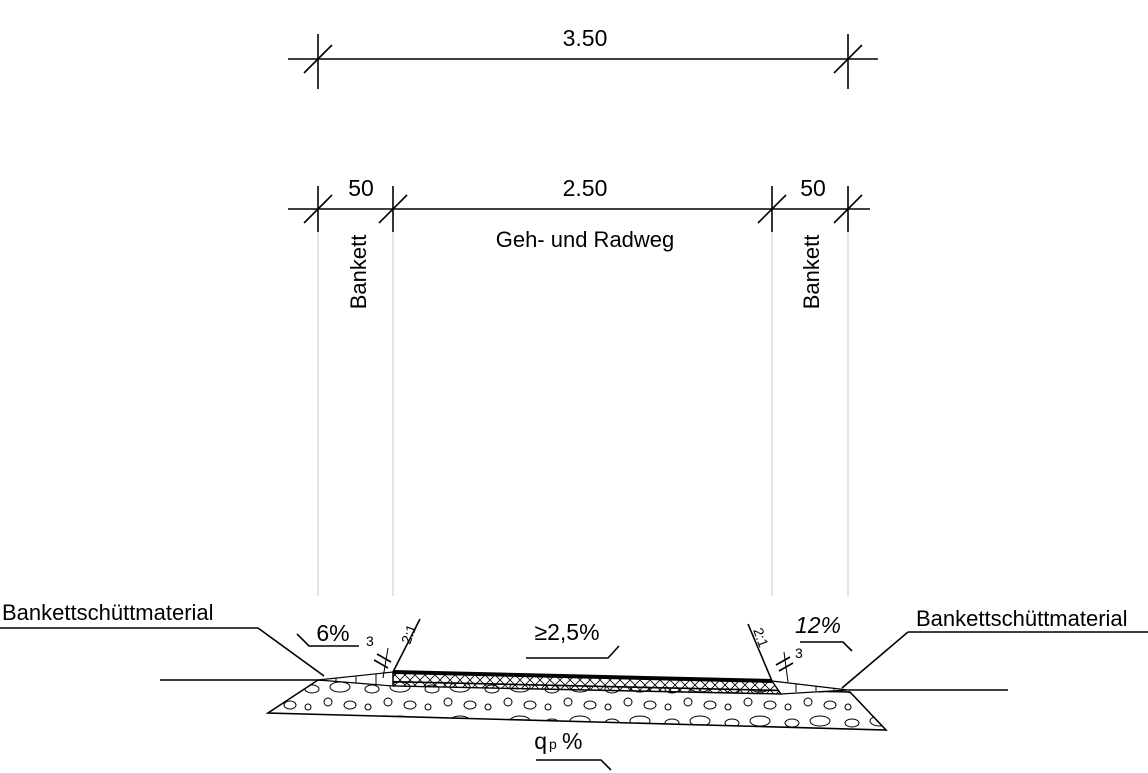 Image resolution: width=1148 pixels, height=773 pixels. I want to click on path-width-label: 2.50, so click(585, 188).